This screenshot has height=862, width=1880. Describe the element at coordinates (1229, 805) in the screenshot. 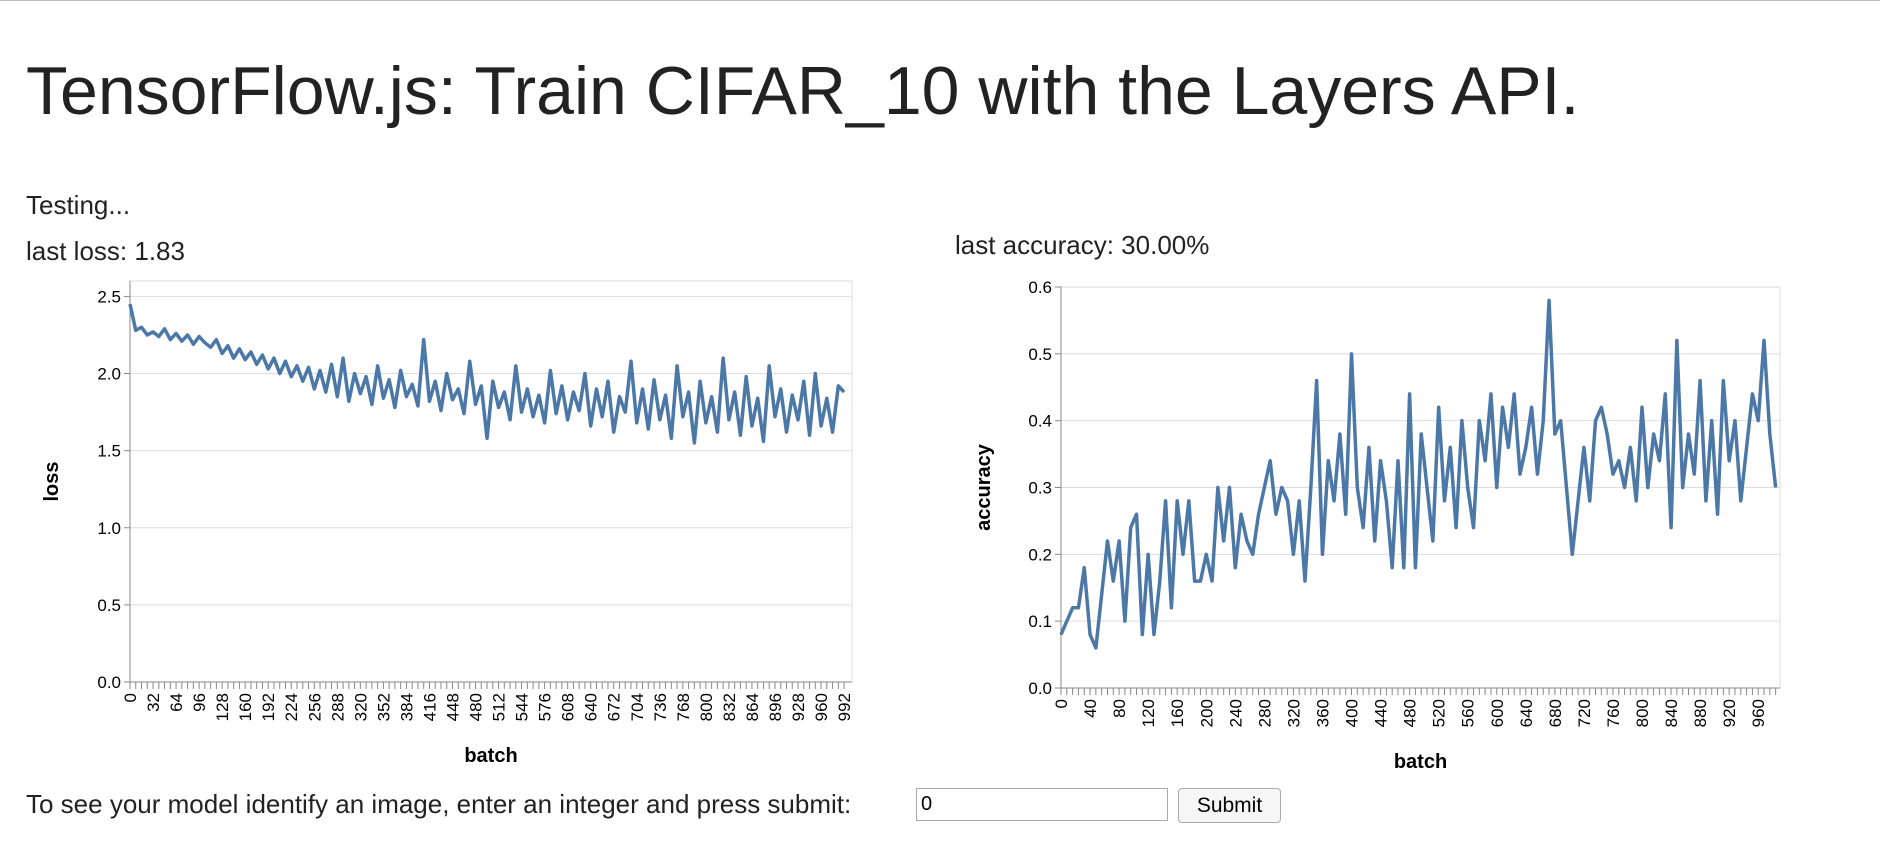

I see `submit-button: Submit` at that location.